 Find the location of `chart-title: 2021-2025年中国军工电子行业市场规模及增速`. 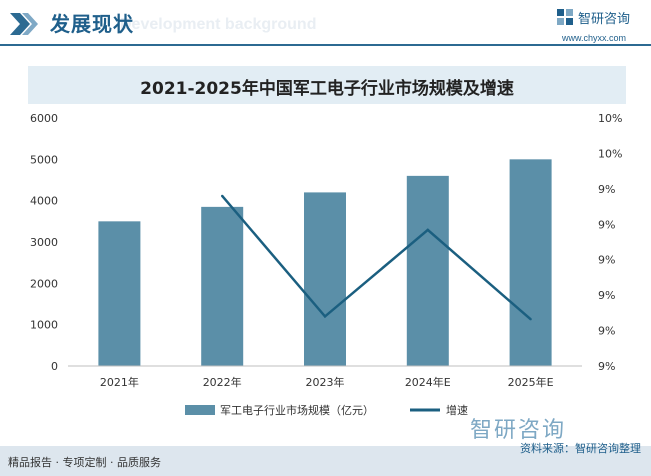

chart-title: 2021-2025年中国军工电子行业市场规模及增速 is located at coordinates (327, 89).